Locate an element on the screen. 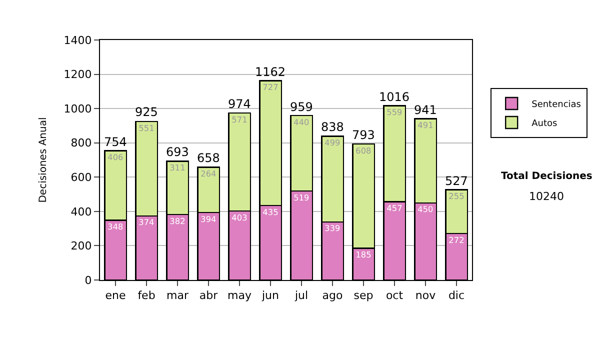  data-label: 374 is located at coordinates (146, 222).